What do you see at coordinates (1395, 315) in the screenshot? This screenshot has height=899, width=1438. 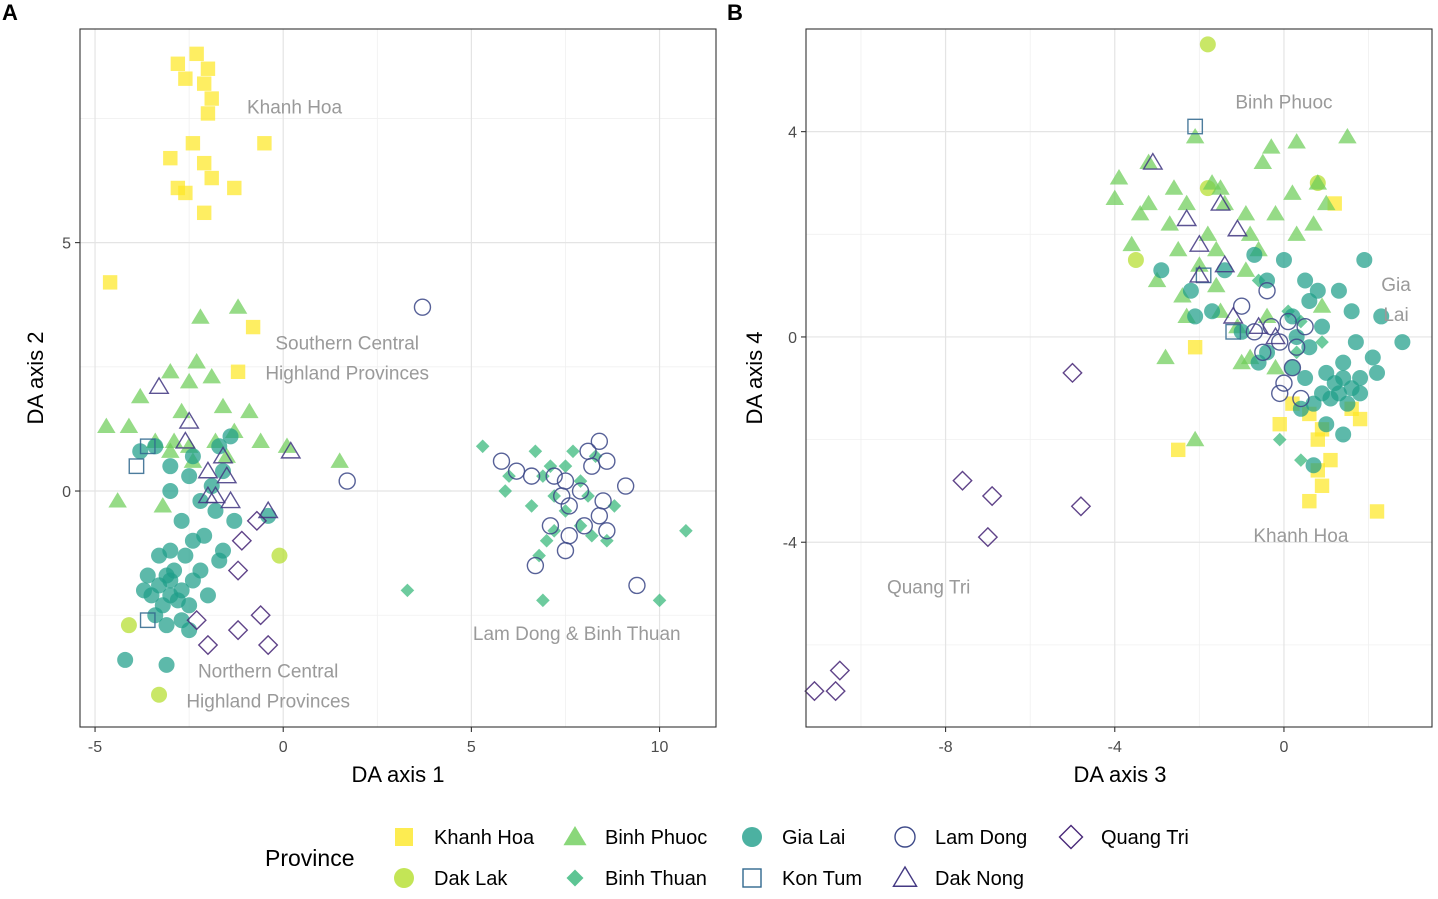 I see `panel-b-annotation: Lai` at bounding box center [1395, 315].